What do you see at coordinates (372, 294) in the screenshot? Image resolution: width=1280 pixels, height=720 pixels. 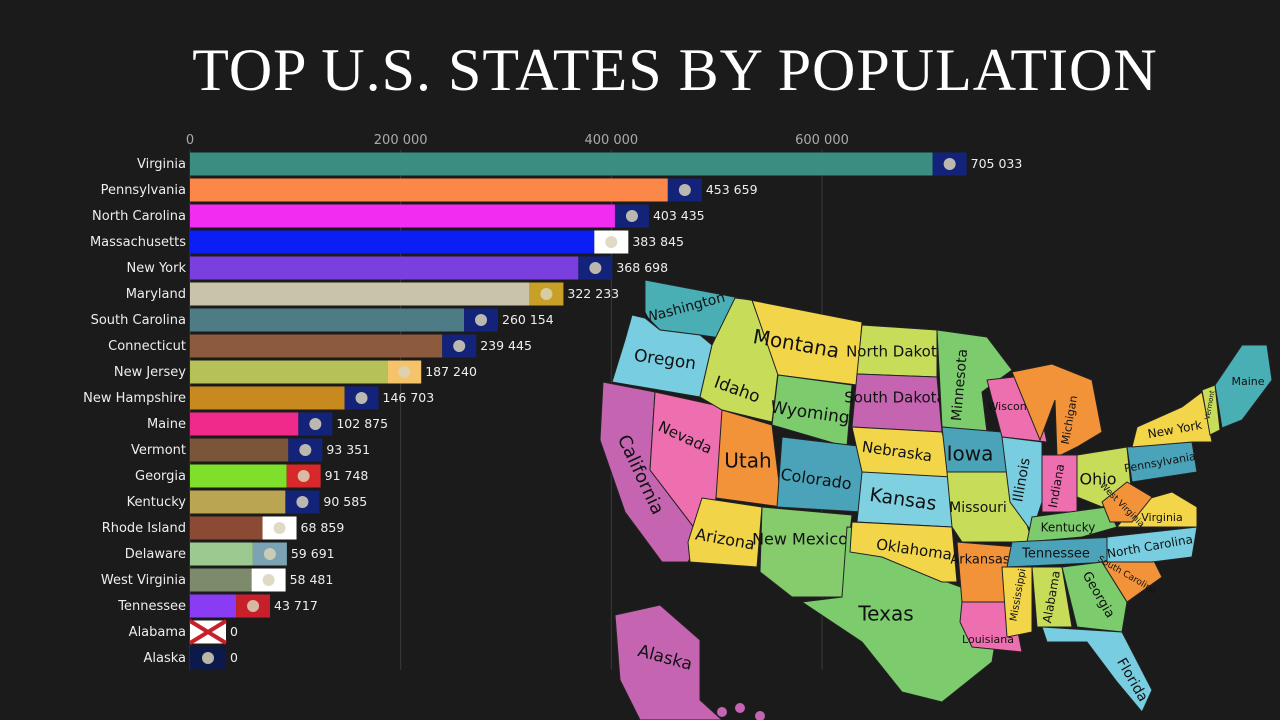 I see `bar-row: Maryland 322 233` at bounding box center [372, 294].